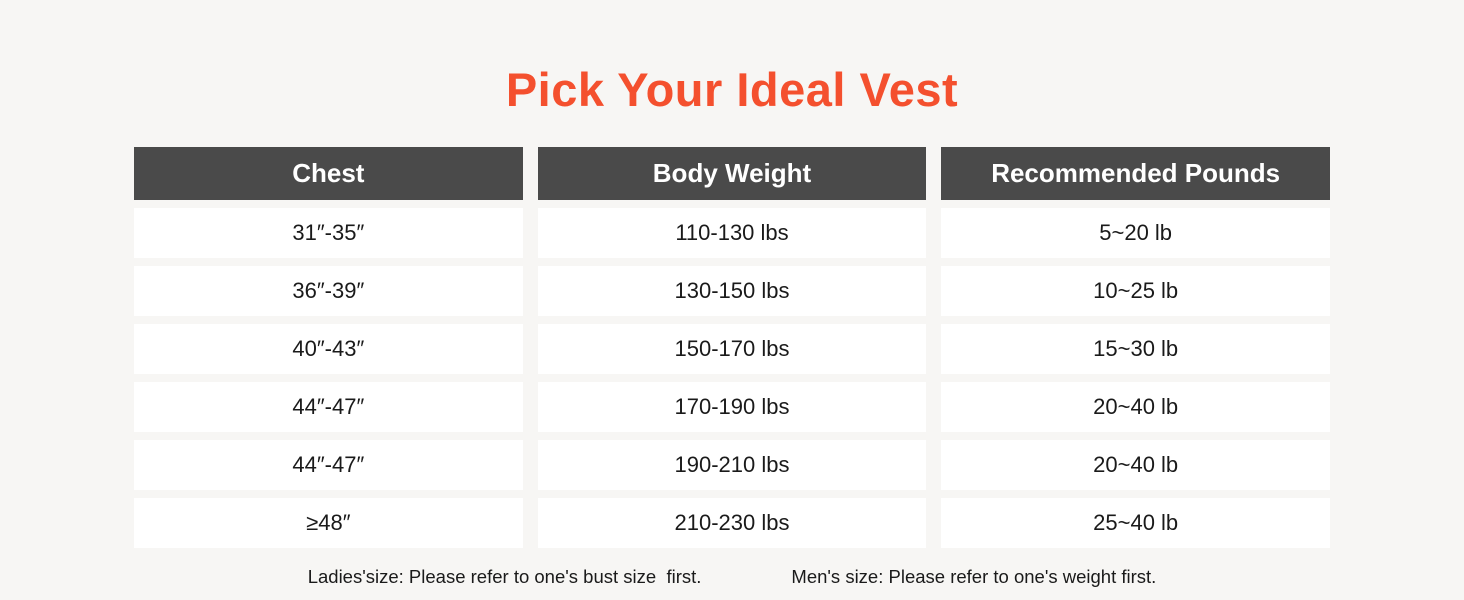 This screenshot has height=600, width=1464. What do you see at coordinates (328, 291) in the screenshot?
I see `table-cell: 36″-39″` at bounding box center [328, 291].